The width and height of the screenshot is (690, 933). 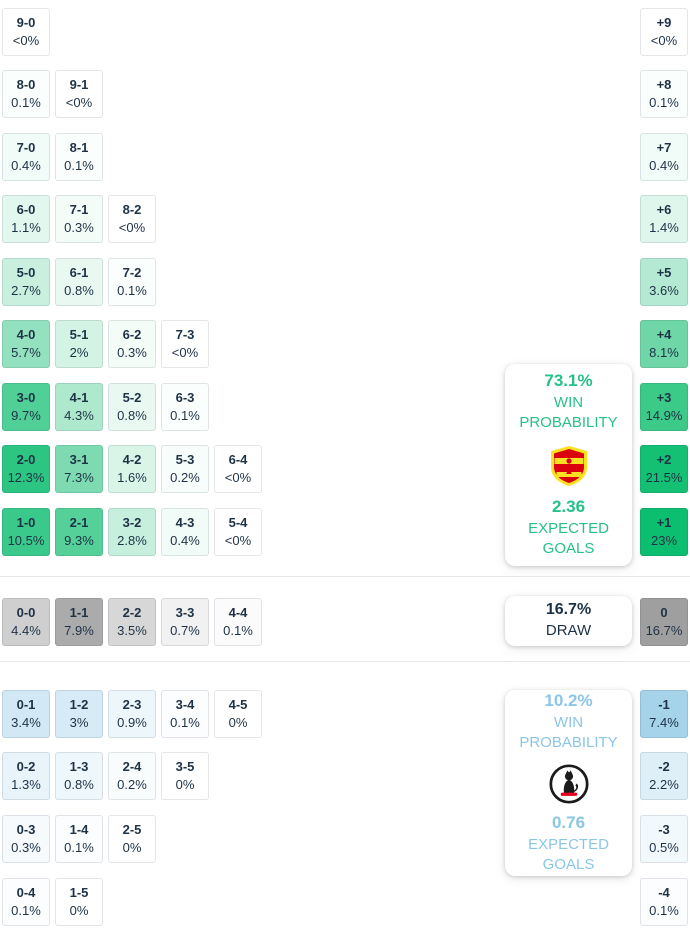 What do you see at coordinates (568, 539) in the screenshot?
I see `home-expected-goals-label: EXPECTED GOALS` at bounding box center [568, 539].